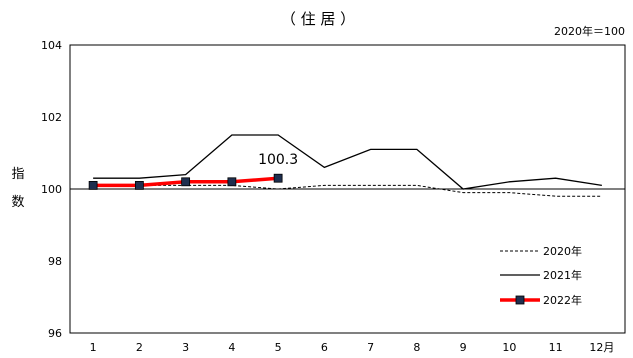  I want to click on x-tick-label: 1, so click(93, 347).